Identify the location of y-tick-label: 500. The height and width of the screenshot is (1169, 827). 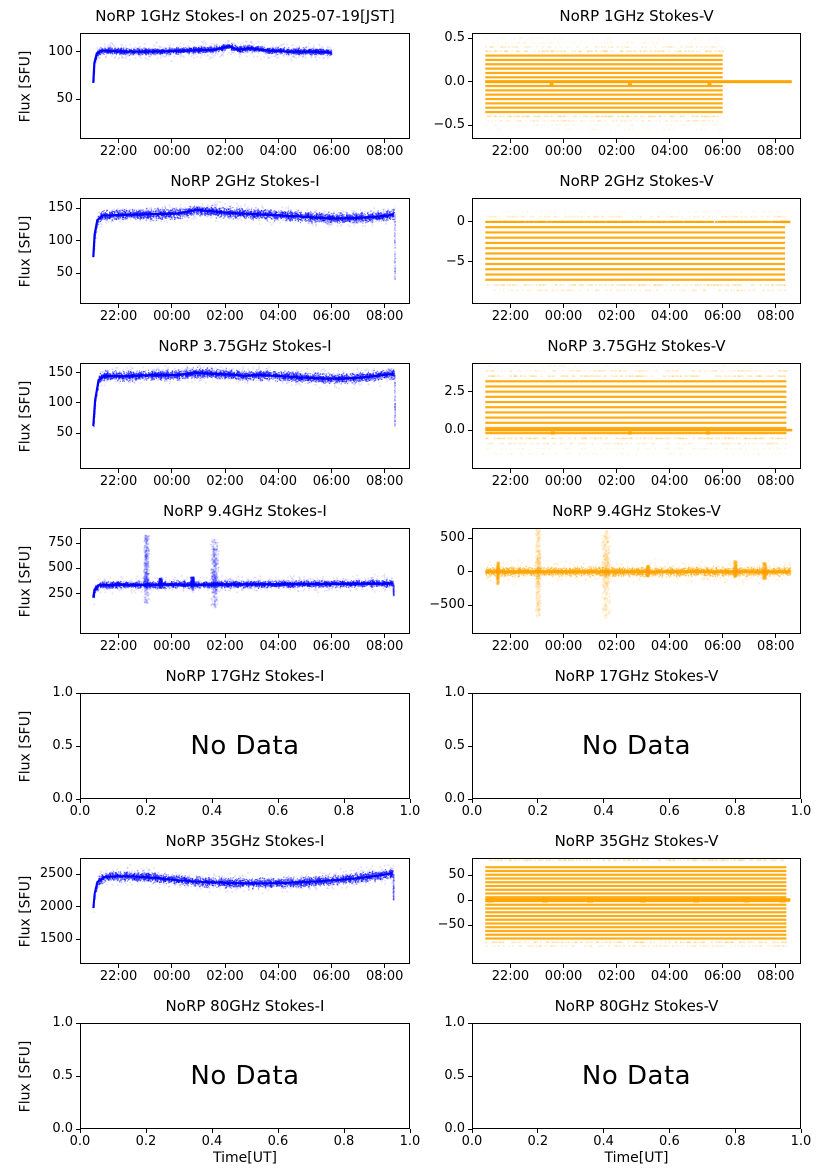
(60, 568).